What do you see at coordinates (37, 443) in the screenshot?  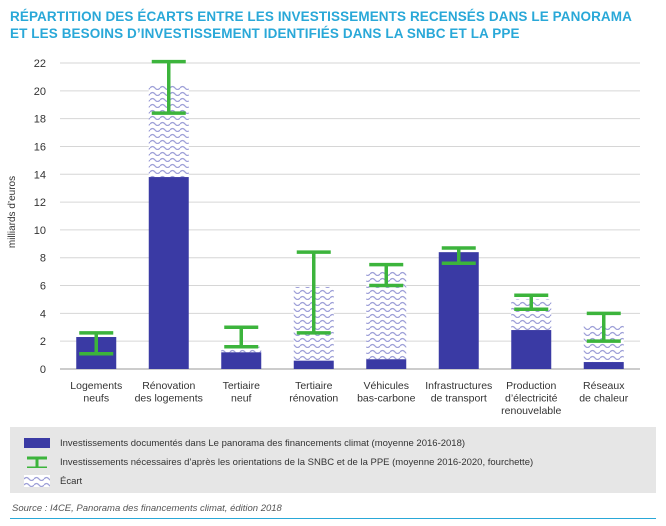 I see `documented-swatch-icon` at bounding box center [37, 443].